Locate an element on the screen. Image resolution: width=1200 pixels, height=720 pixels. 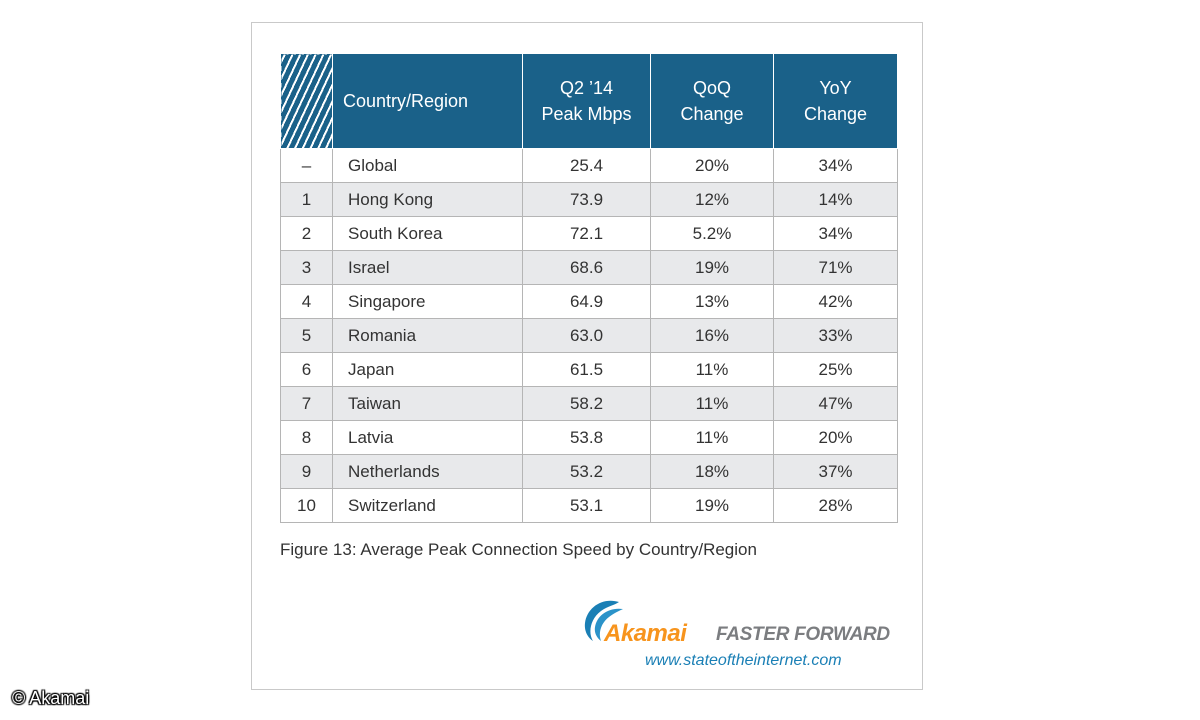
peak-mbps-cell: 73.9 is located at coordinates (586, 199).